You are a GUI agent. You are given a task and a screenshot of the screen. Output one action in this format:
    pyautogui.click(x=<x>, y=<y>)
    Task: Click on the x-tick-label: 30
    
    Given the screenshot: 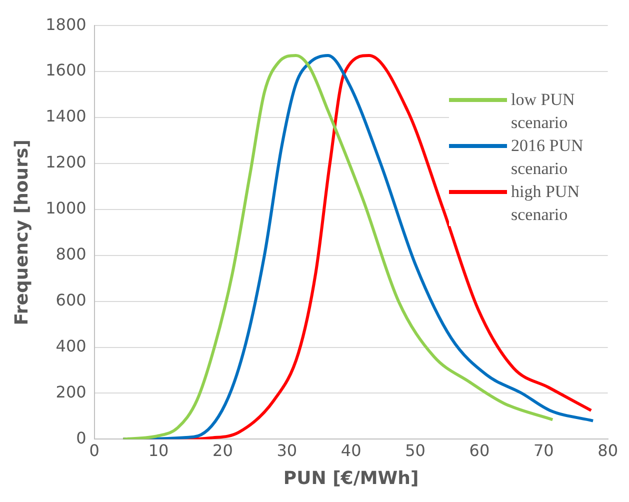 What is the action you would take?
    pyautogui.click(x=287, y=450)
    